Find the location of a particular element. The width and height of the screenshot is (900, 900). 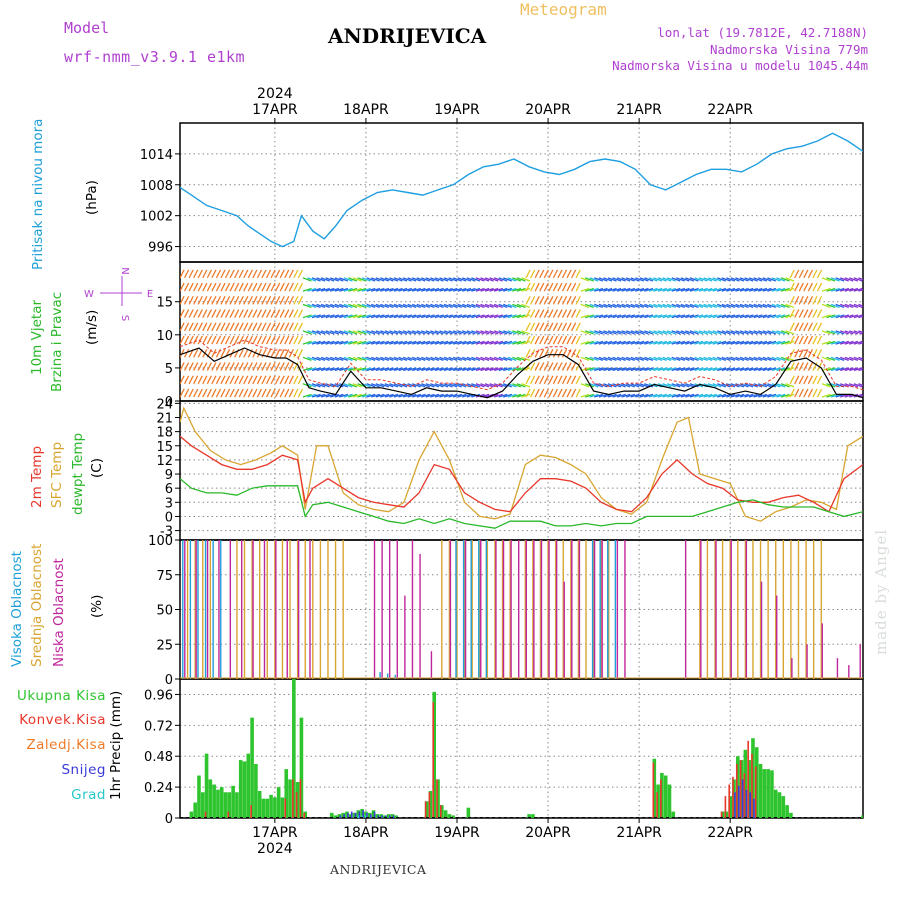

panel-frame is located at coordinates (521, 748).